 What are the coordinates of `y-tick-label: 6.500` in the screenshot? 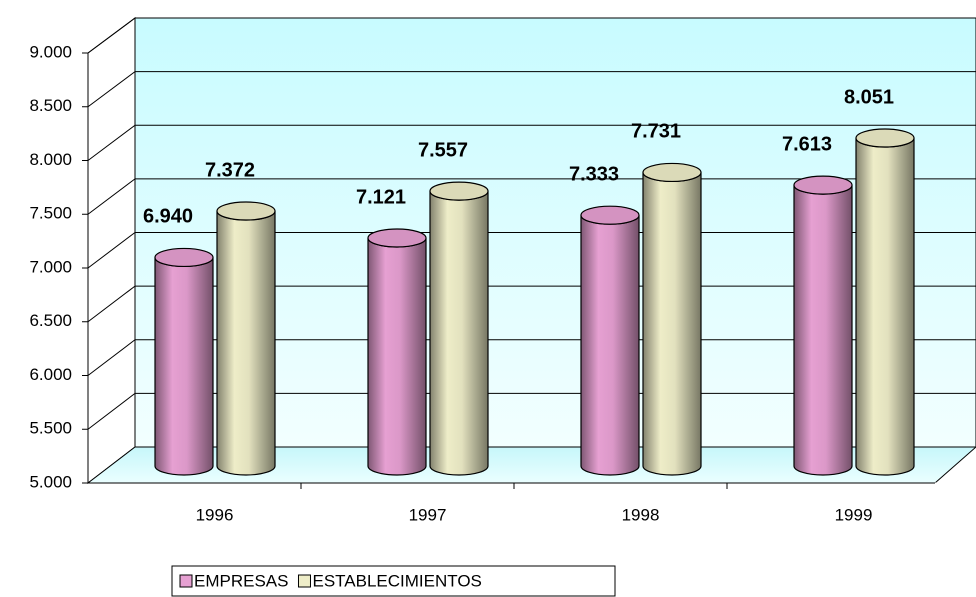 It's located at (50, 320).